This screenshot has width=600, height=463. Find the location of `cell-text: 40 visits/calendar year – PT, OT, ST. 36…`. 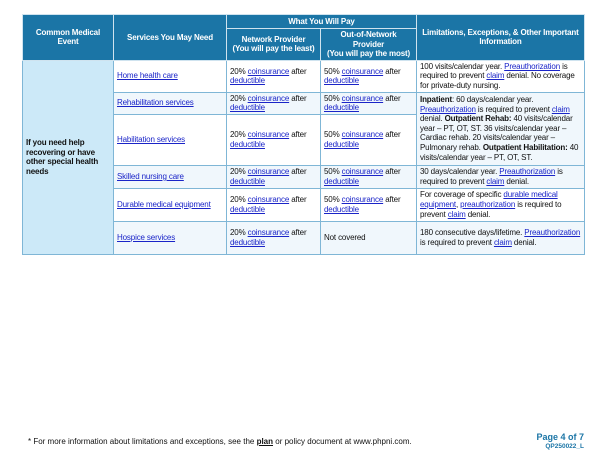

cell-text: 40 visits/calendar year – PT, OT, ST. 36… is located at coordinates (496, 133).